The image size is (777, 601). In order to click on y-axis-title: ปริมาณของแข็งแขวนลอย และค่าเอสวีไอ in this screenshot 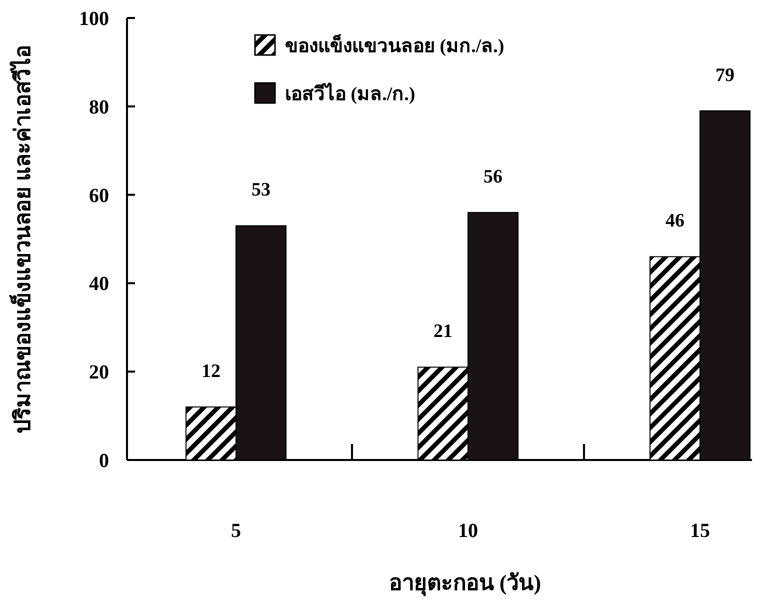, I will do `click(21, 239)`.